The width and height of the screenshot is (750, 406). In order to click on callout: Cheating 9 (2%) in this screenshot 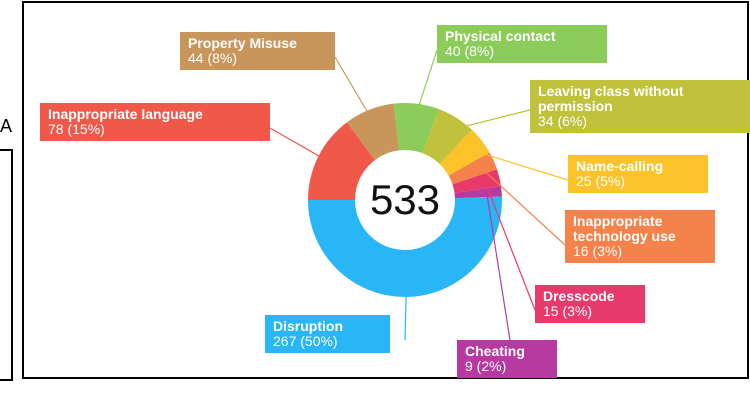, I will do `click(507, 359)`.